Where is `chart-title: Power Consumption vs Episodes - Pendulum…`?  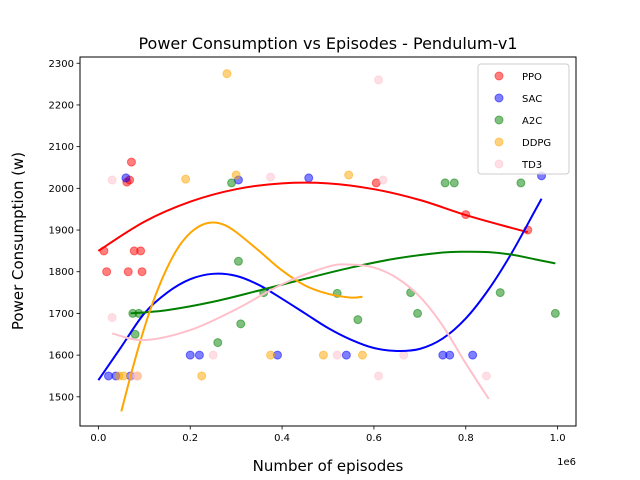 chart-title: Power Consumption vs Episodes - Pendulum… is located at coordinates (327, 43).